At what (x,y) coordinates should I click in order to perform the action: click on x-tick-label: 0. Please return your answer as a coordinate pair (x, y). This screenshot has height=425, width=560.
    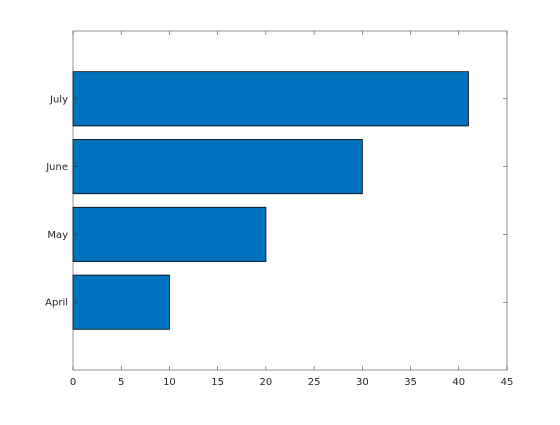
    Looking at the image, I should click on (73, 382).